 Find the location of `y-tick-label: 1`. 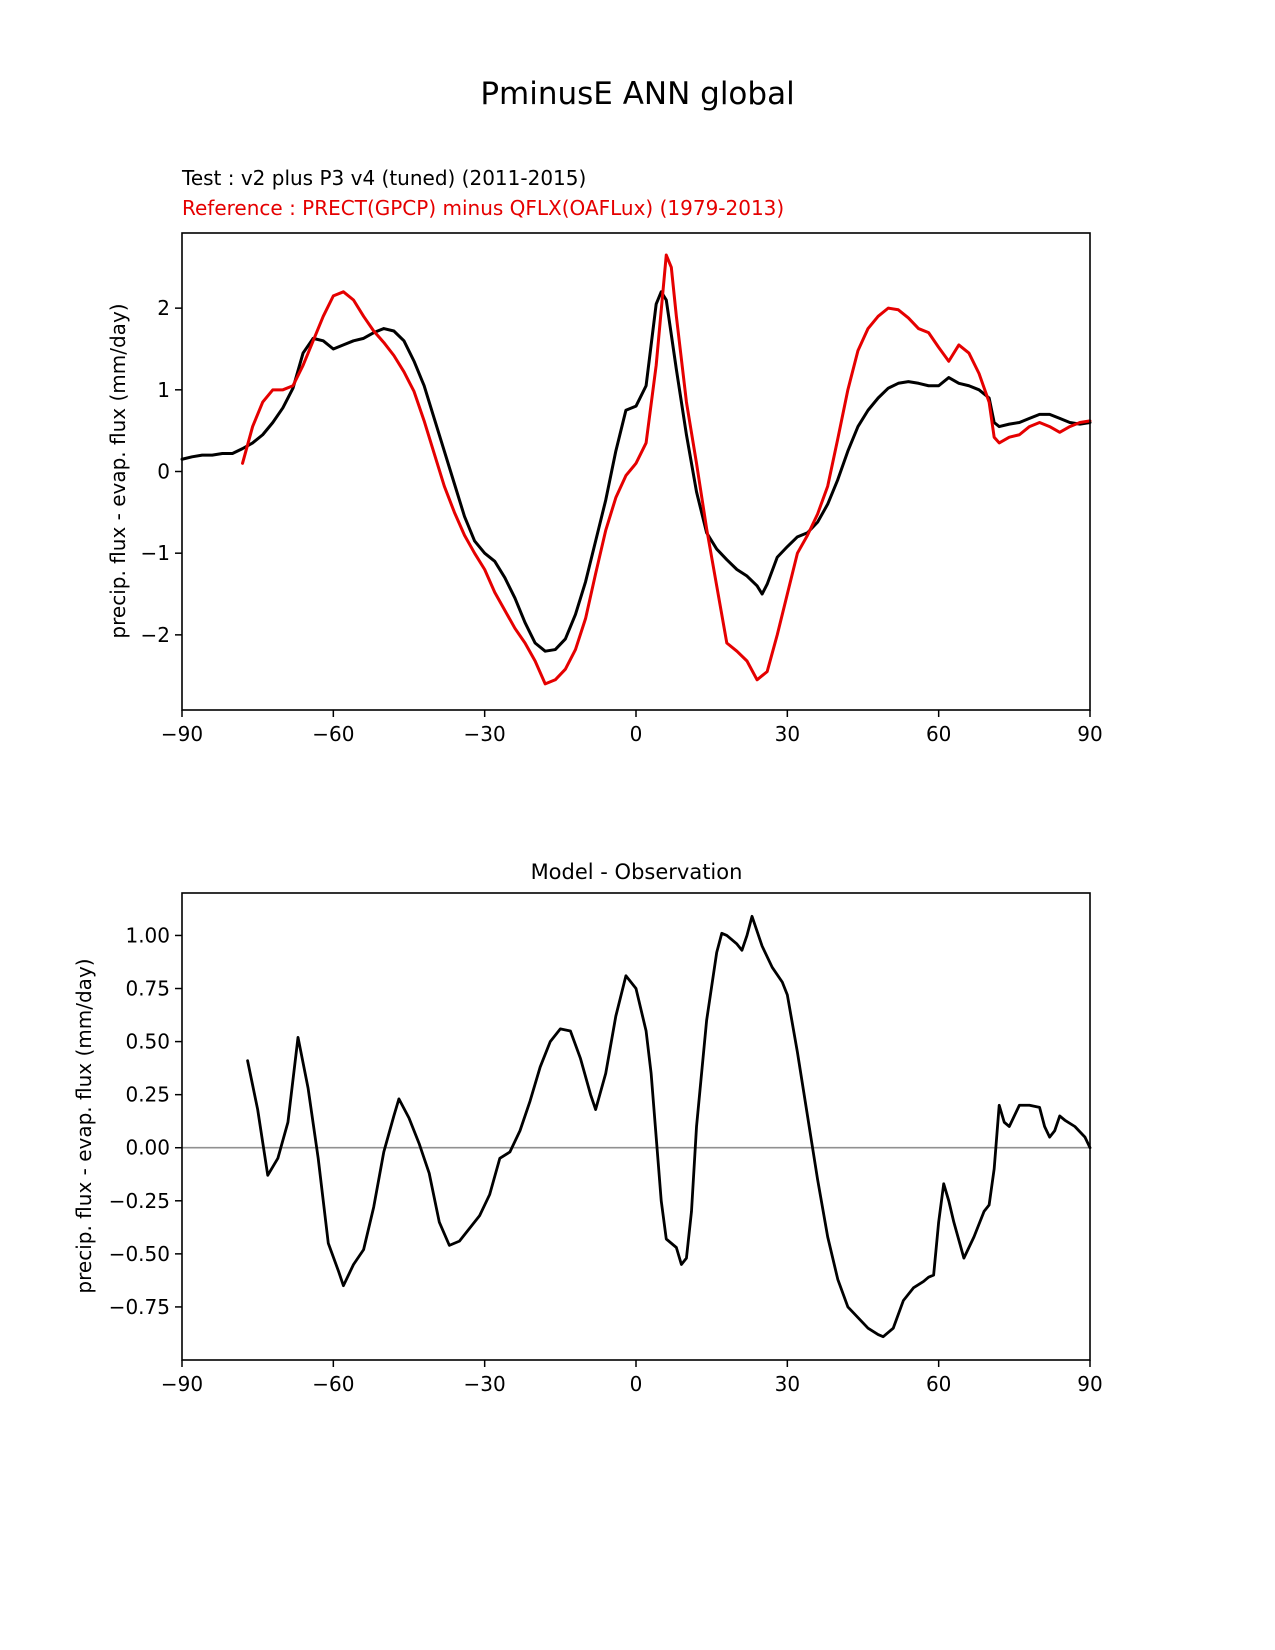

y-tick-label: 1 is located at coordinates (163, 390).